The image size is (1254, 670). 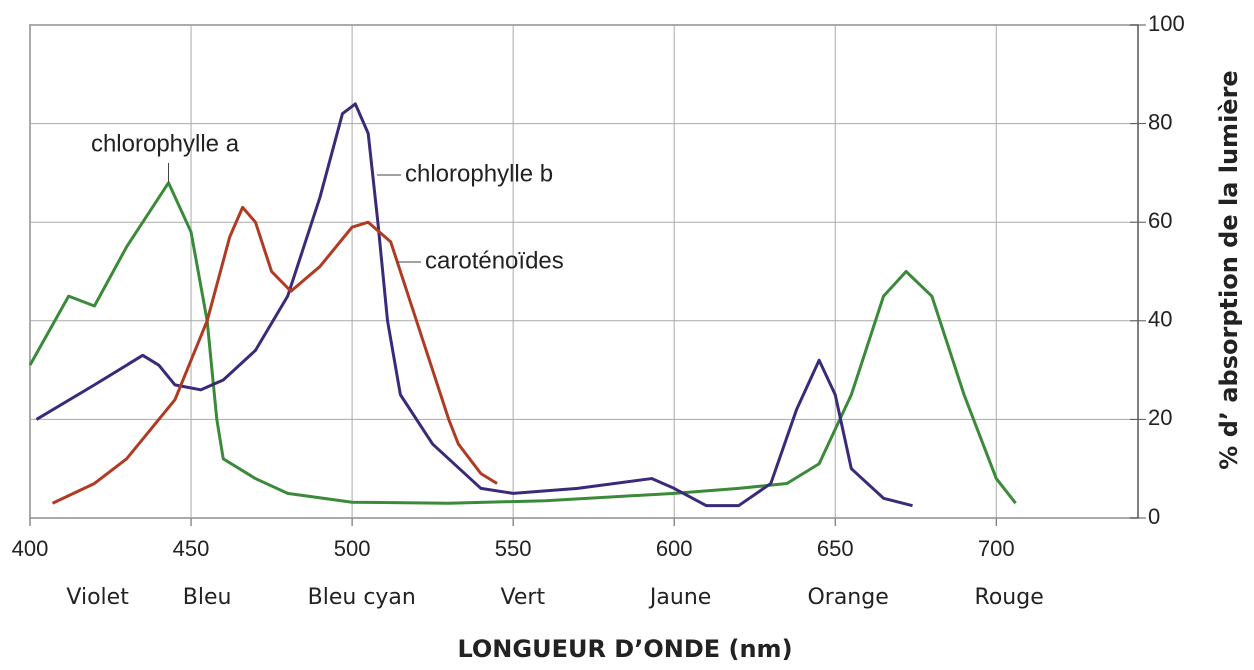 What do you see at coordinates (352, 548) in the screenshot?
I see `x-tick-label: 500` at bounding box center [352, 548].